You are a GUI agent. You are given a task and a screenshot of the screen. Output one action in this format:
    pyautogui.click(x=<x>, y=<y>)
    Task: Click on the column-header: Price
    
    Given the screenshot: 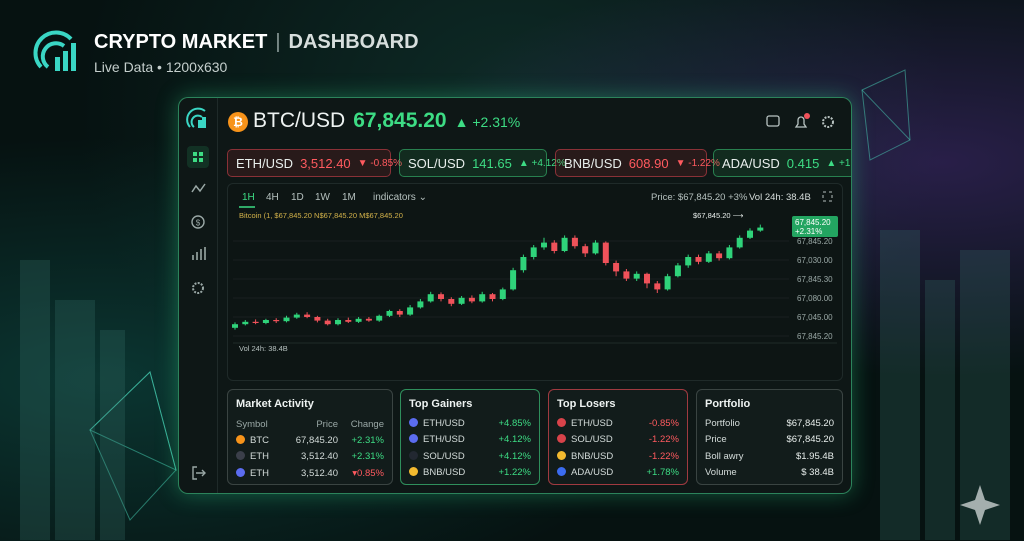 What is the action you would take?
    pyautogui.click(x=327, y=424)
    